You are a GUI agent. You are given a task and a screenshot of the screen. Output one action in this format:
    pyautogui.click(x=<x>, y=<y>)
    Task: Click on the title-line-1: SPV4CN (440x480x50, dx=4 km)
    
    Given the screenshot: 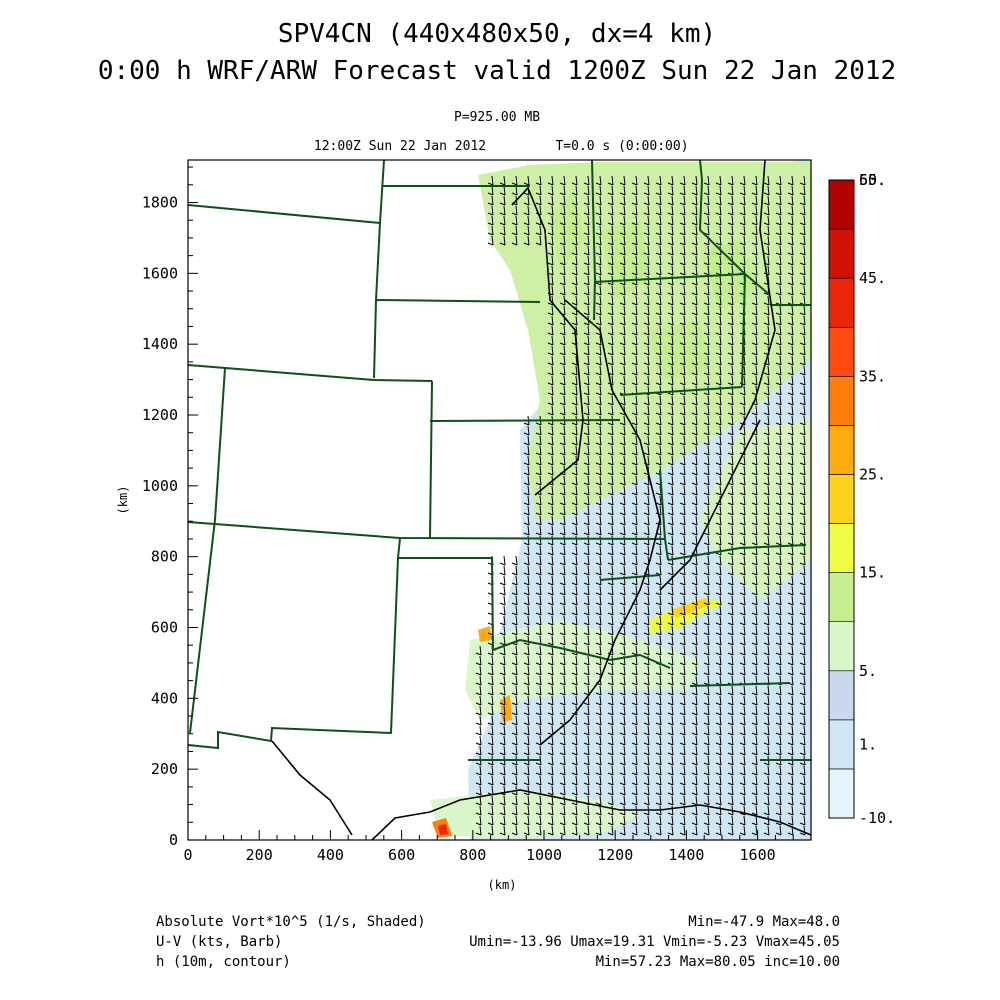 What is the action you would take?
    pyautogui.click(x=497, y=34)
    